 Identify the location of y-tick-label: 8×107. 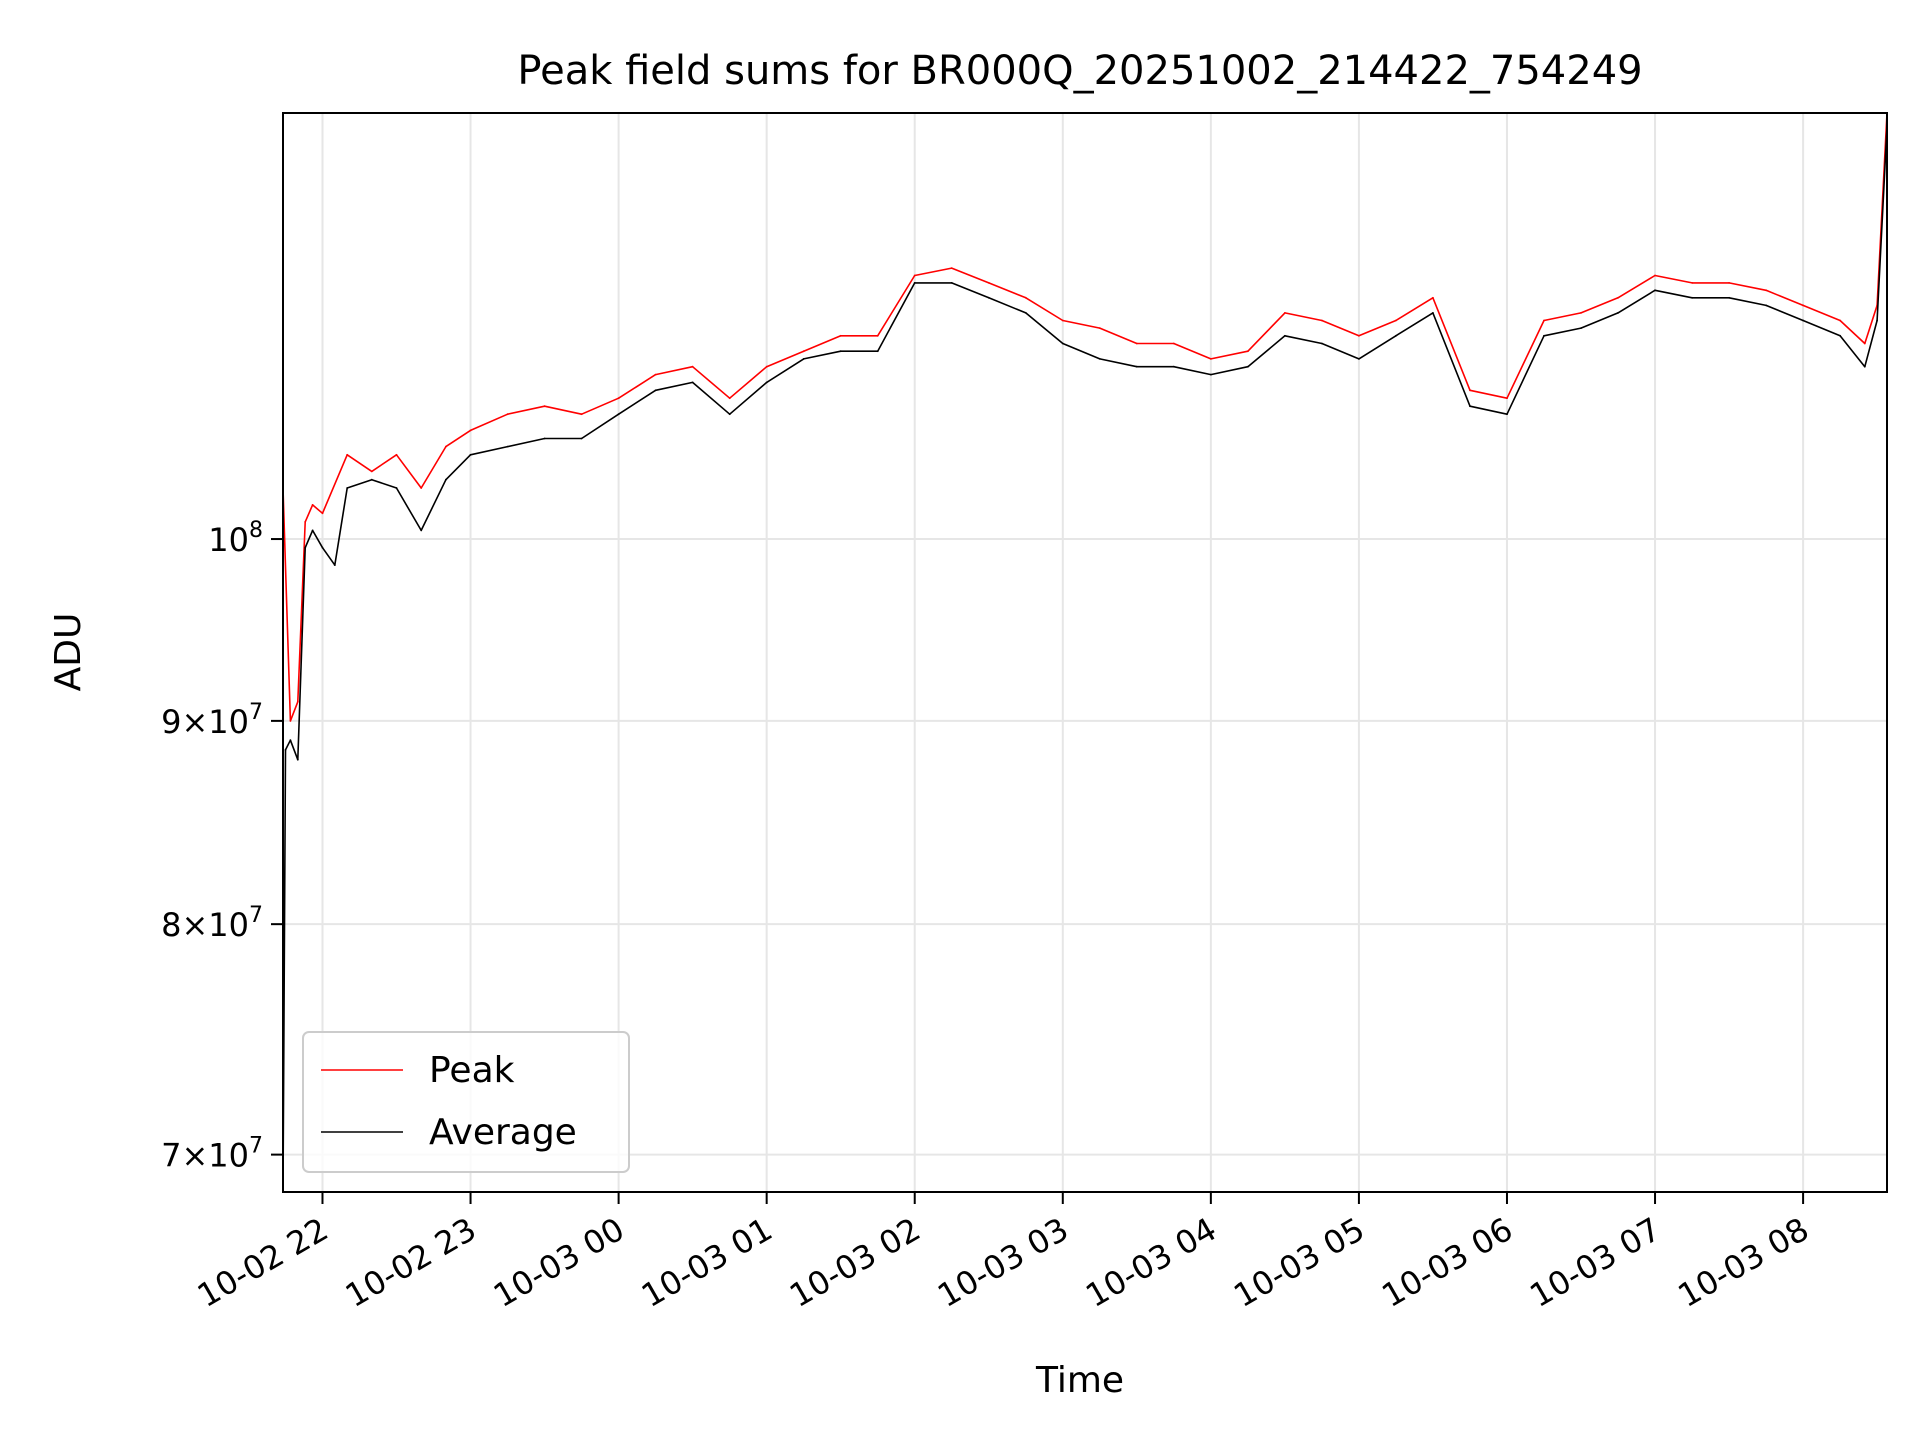
(212, 923).